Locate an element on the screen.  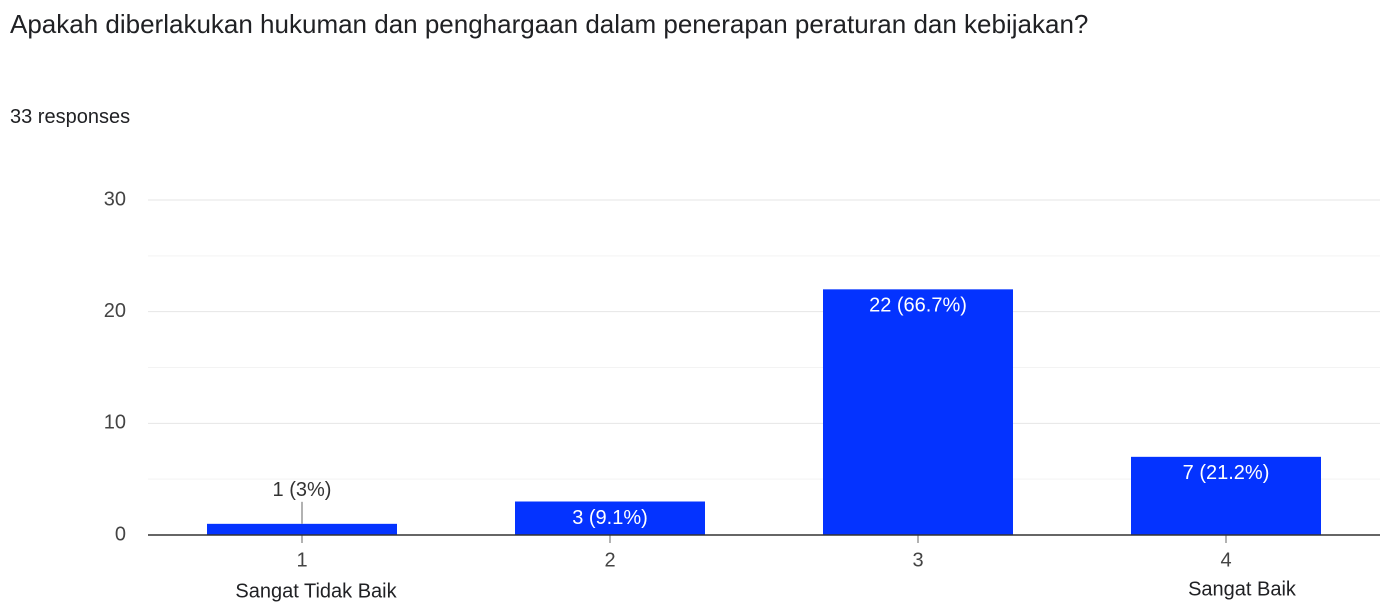
value-label: 7 (21.2%) is located at coordinates (1226, 473).